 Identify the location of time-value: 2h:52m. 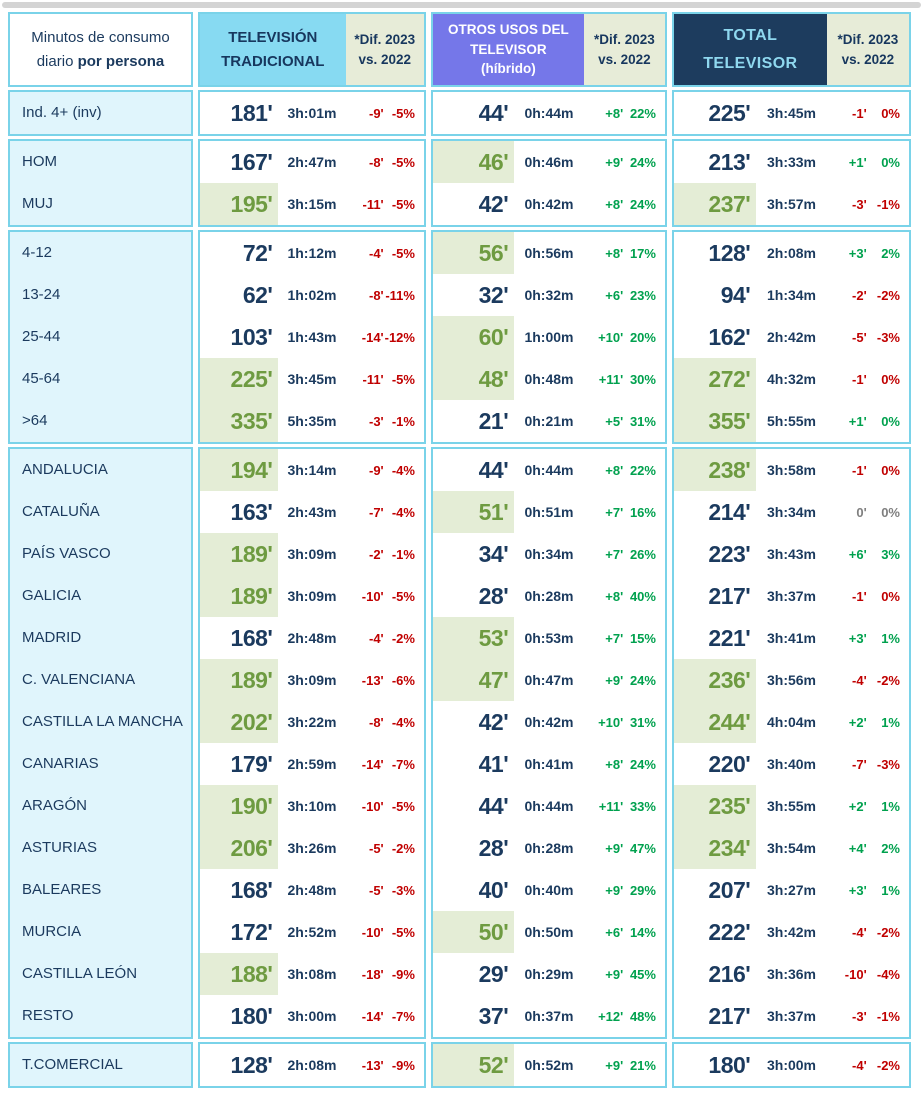
(312, 932).